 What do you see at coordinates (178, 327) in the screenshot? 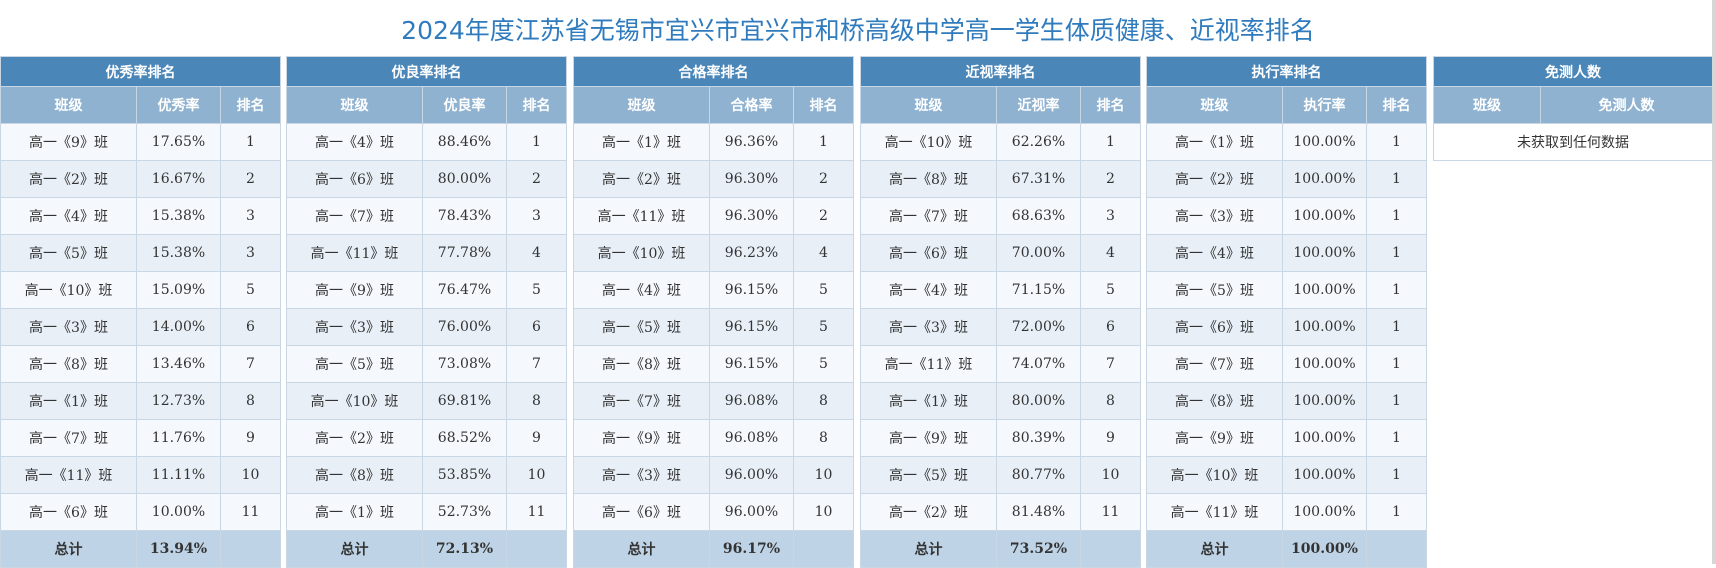
I see `table-cell: 14.00%` at bounding box center [178, 327].